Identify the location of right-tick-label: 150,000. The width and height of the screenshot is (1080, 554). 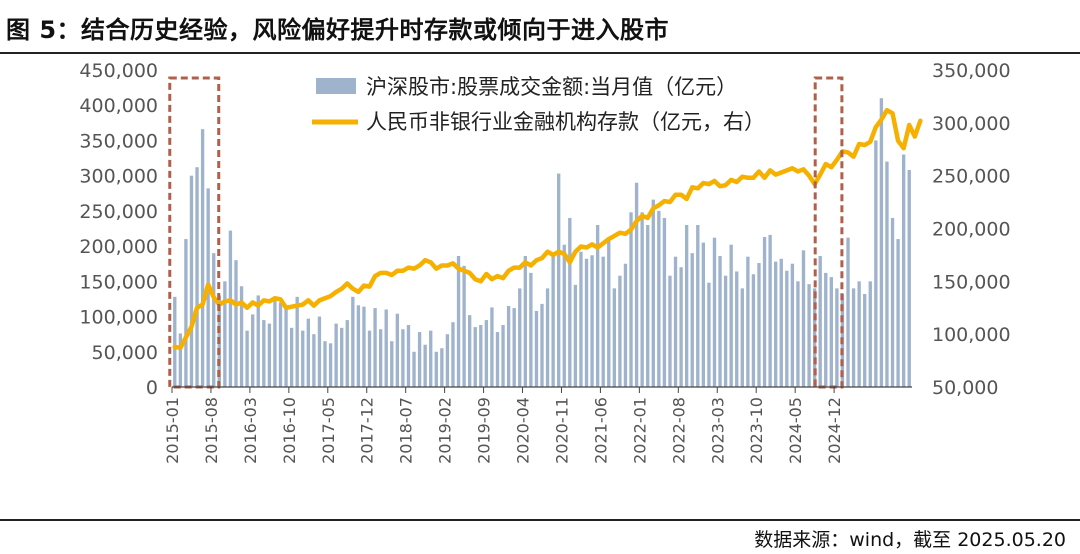
(971, 282).